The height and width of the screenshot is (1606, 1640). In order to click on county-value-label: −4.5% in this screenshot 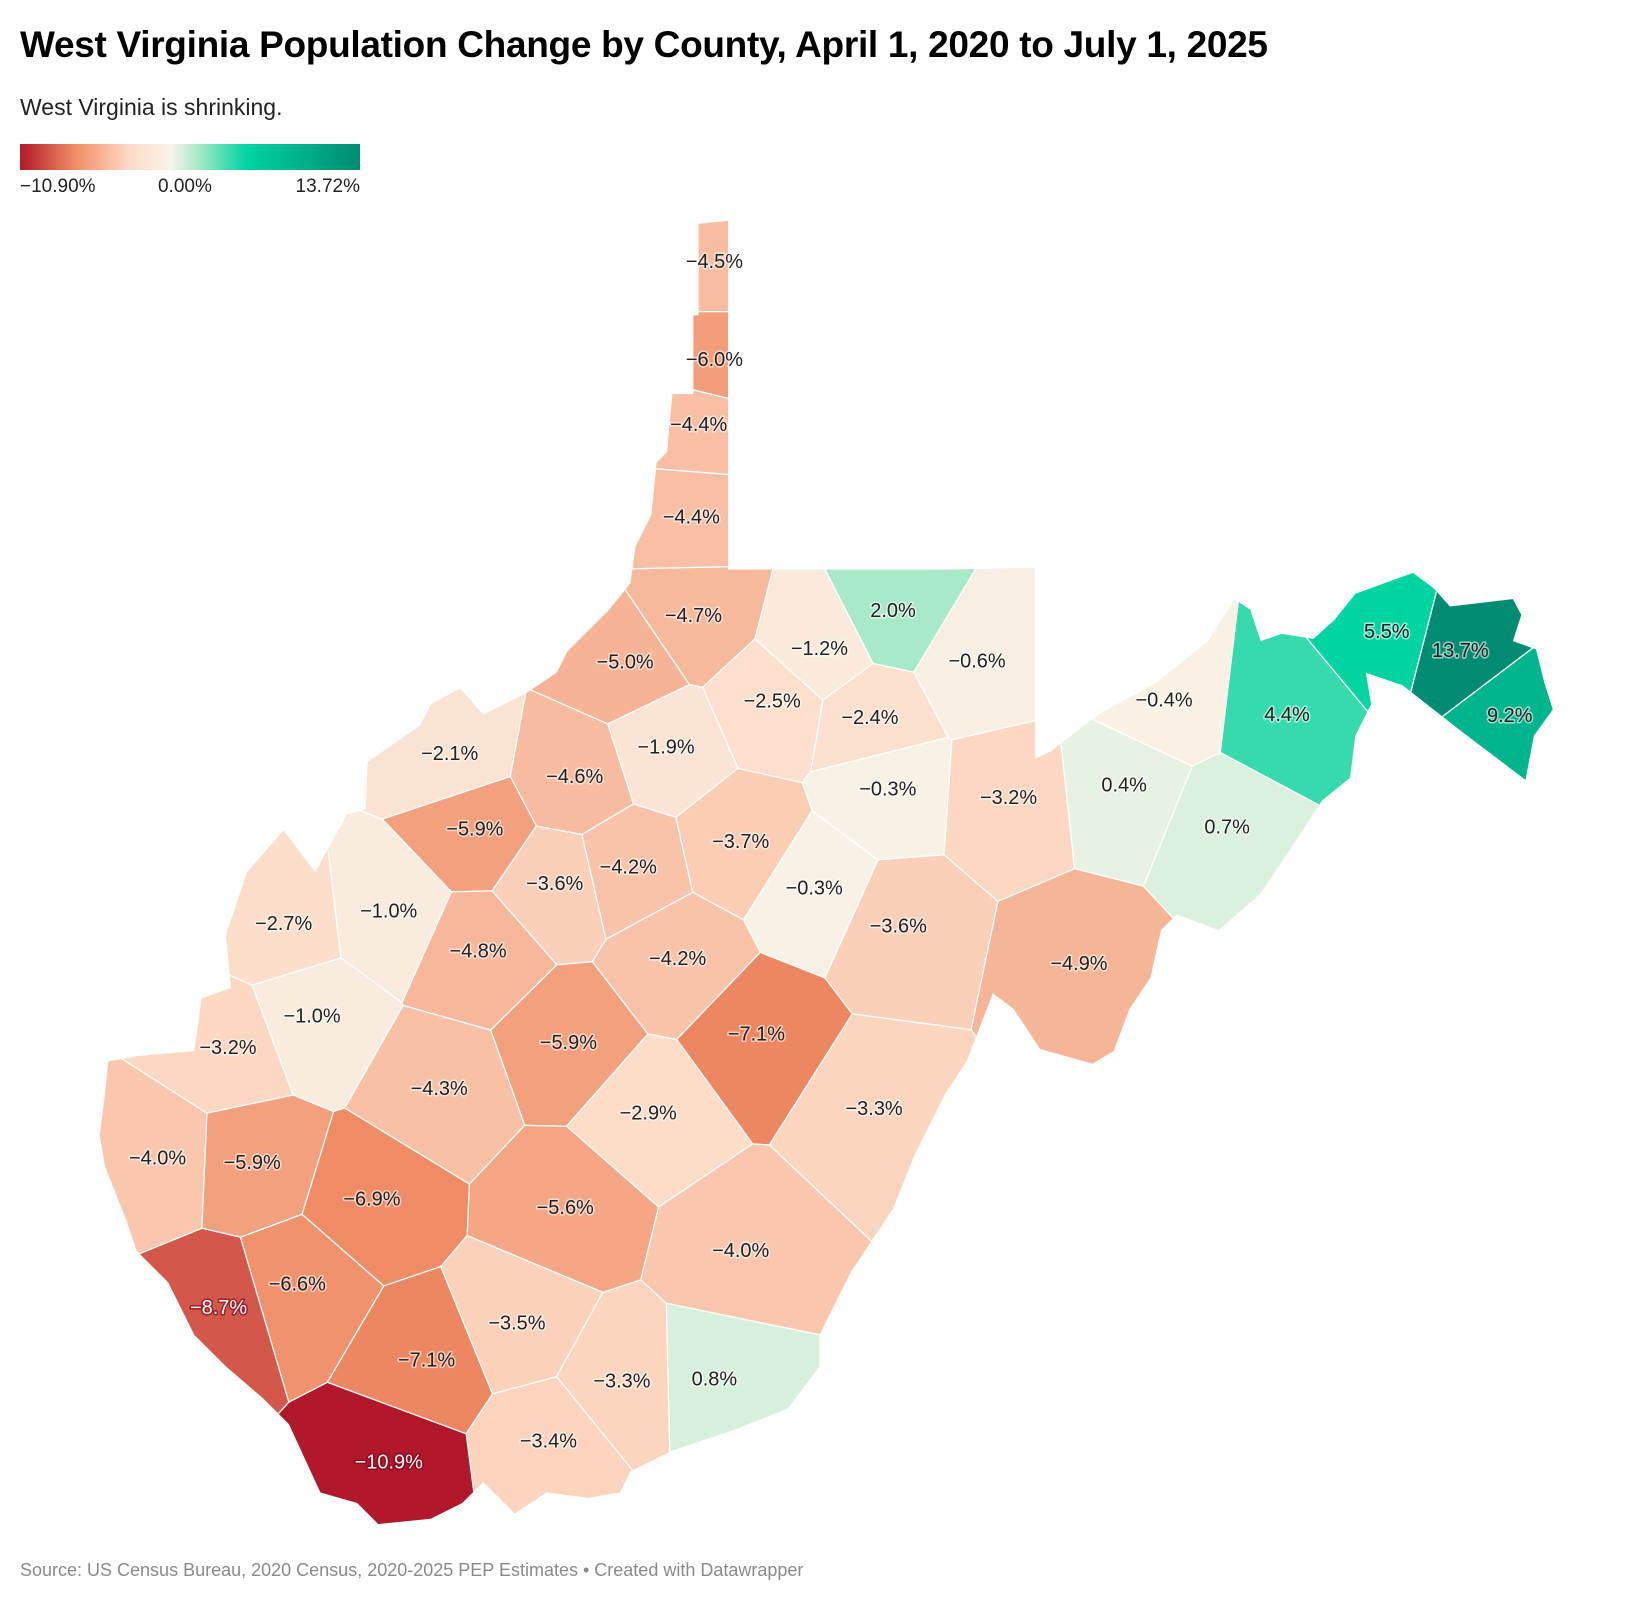, I will do `click(714, 262)`.